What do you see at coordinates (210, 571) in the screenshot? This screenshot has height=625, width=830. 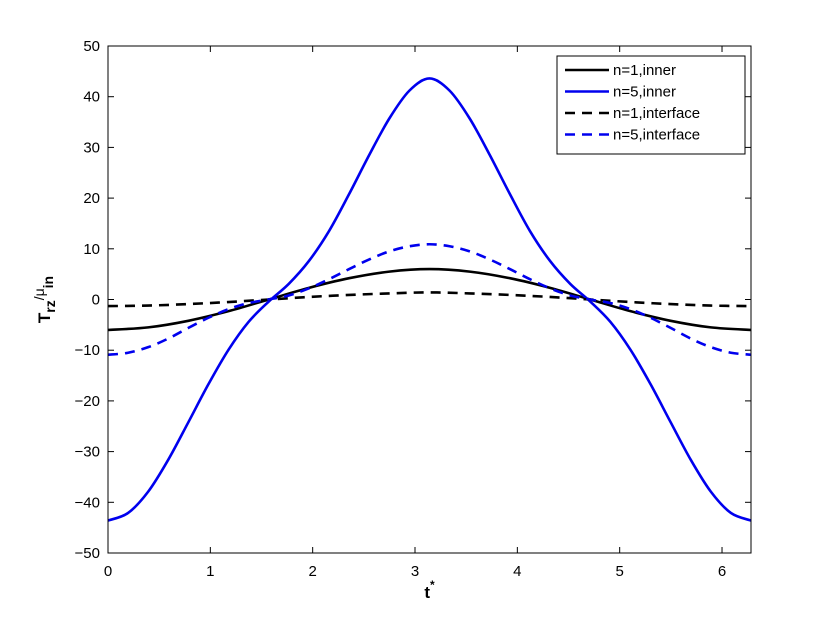 I see `x-tick-label: 1` at bounding box center [210, 571].